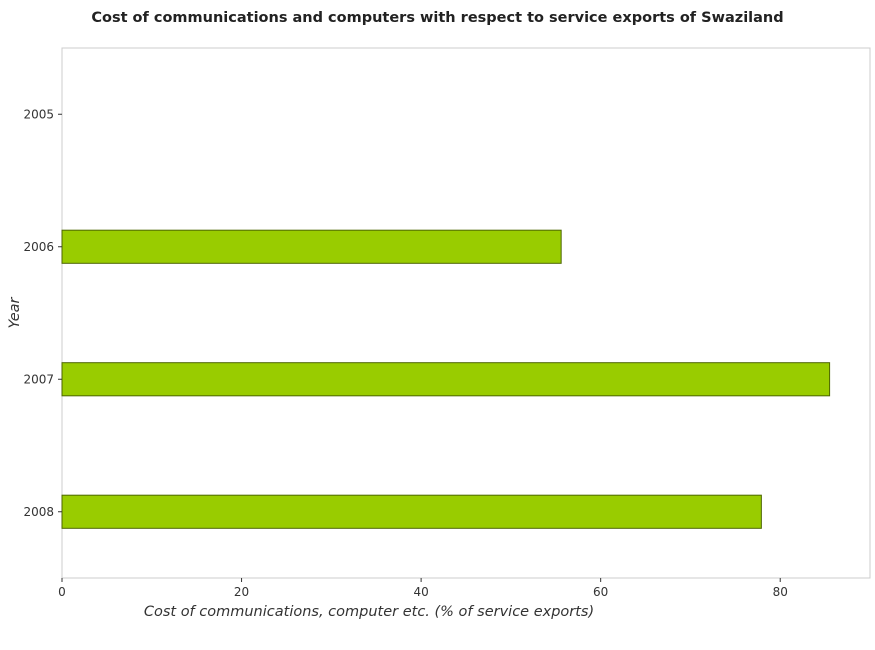  Describe the element at coordinates (38, 379) in the screenshot. I see `y-tick-label: 2007` at that location.